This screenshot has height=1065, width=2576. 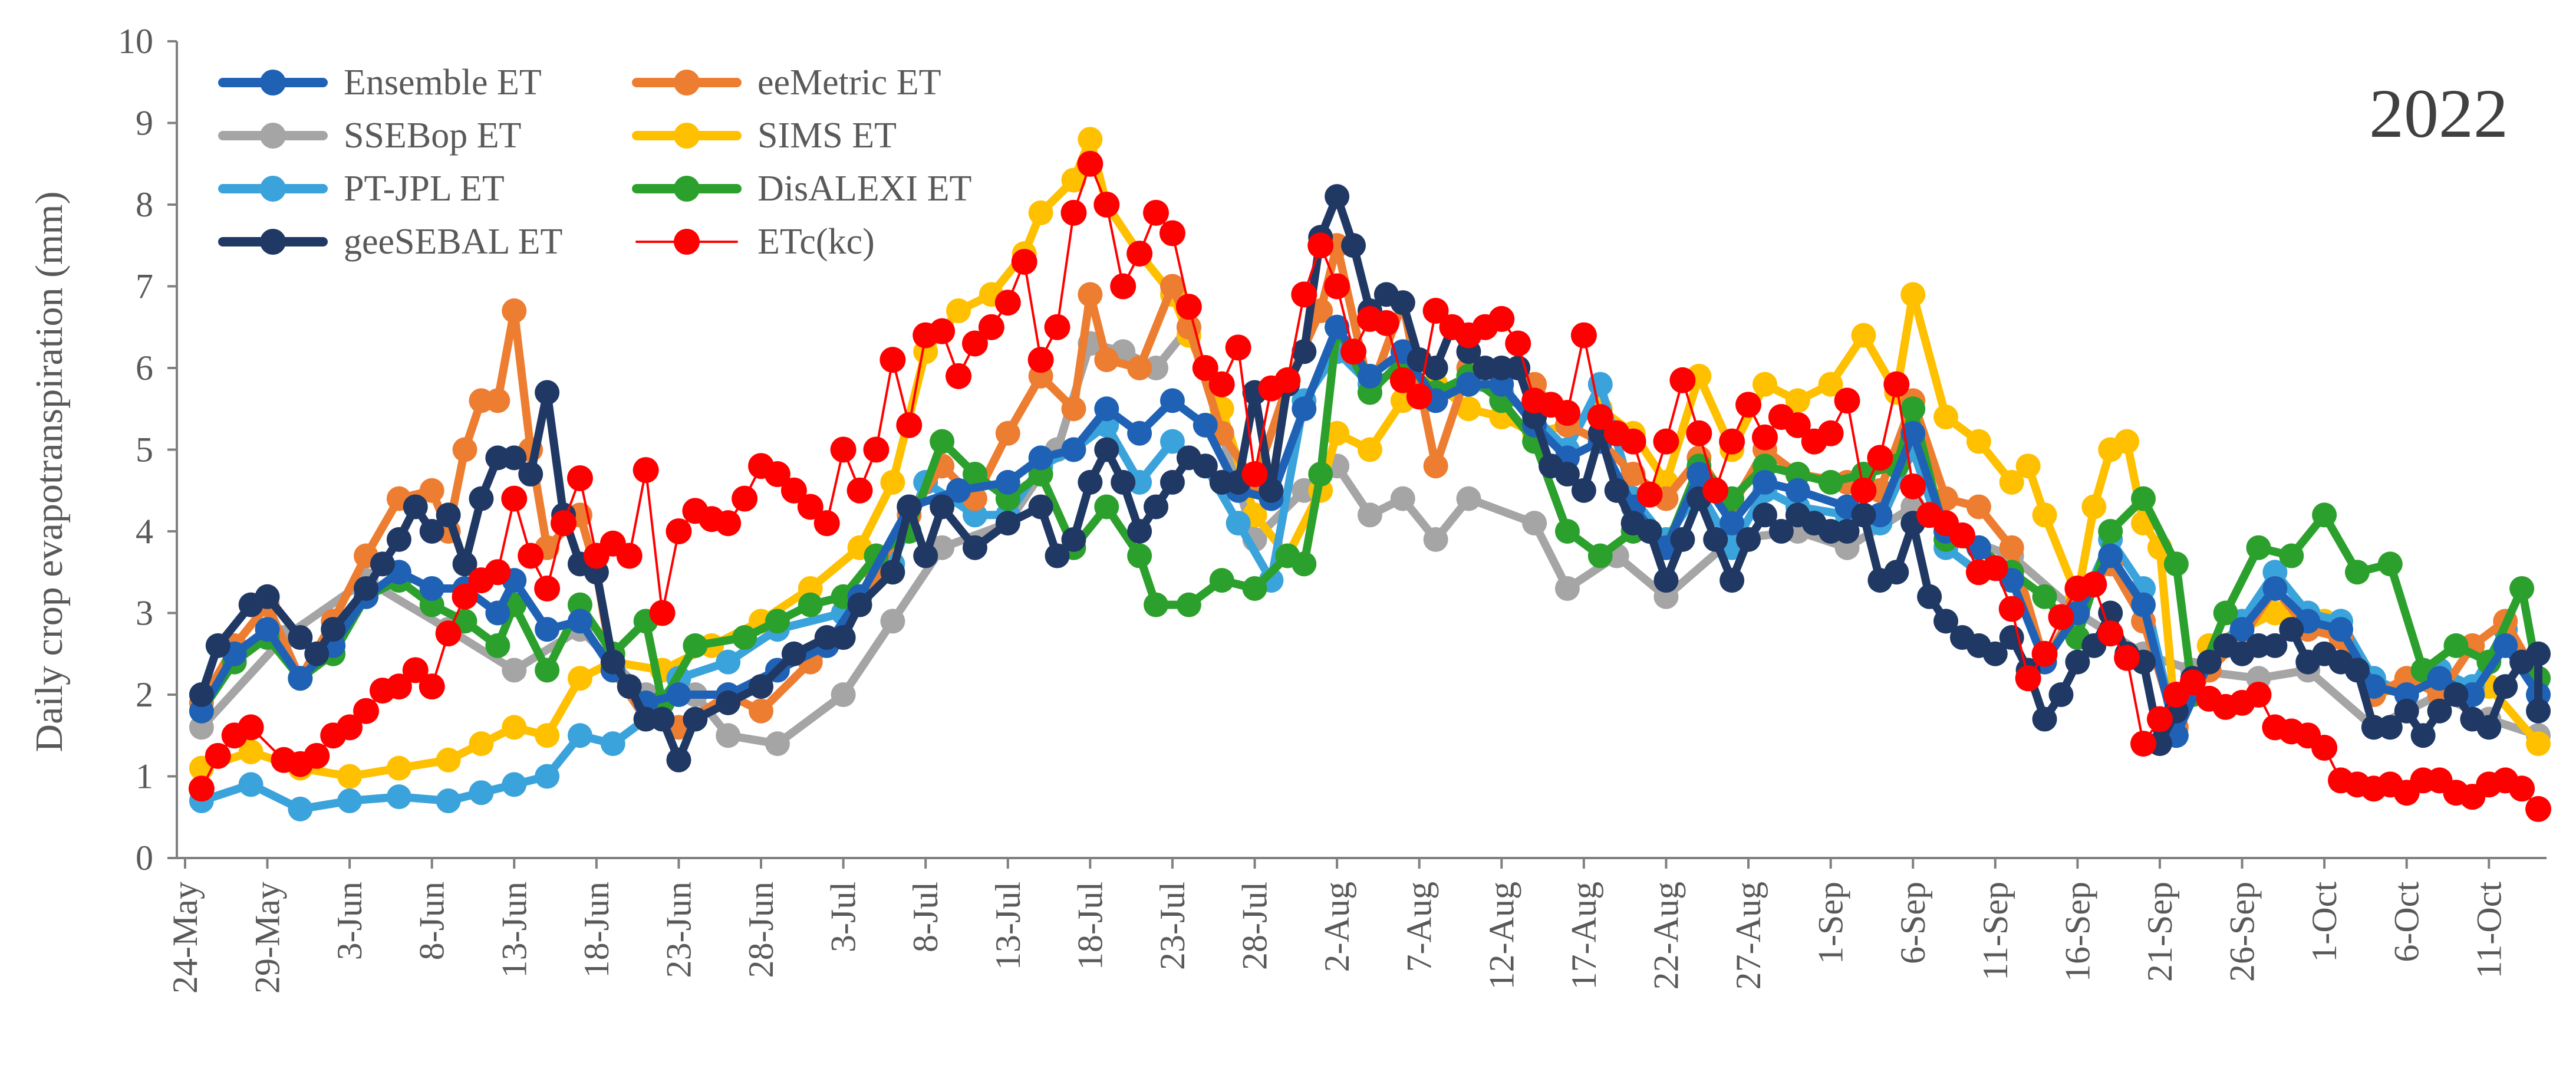 I want to click on x-tick-label: 24-May, so click(x=185, y=938).